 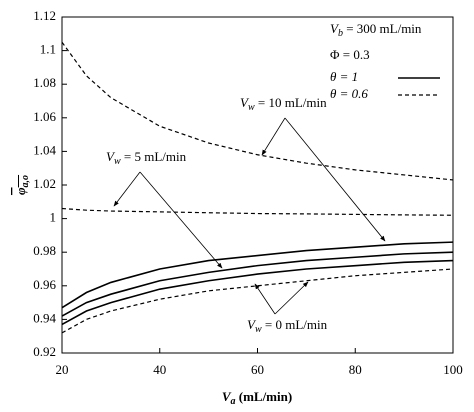 What do you see at coordinates (44, 116) in the screenshot?
I see `y-tick-label: 1.06` at bounding box center [44, 116].